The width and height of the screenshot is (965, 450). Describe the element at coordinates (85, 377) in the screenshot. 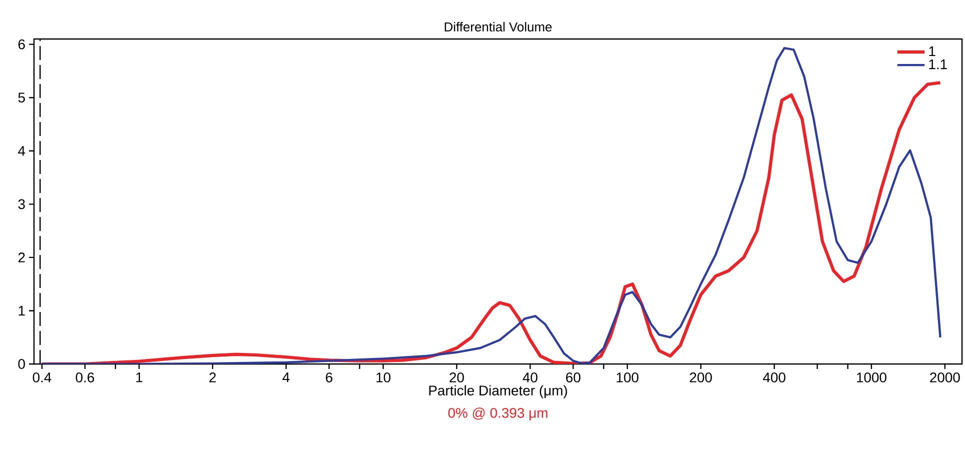

I see `x-tick-label: 0.6` at that location.